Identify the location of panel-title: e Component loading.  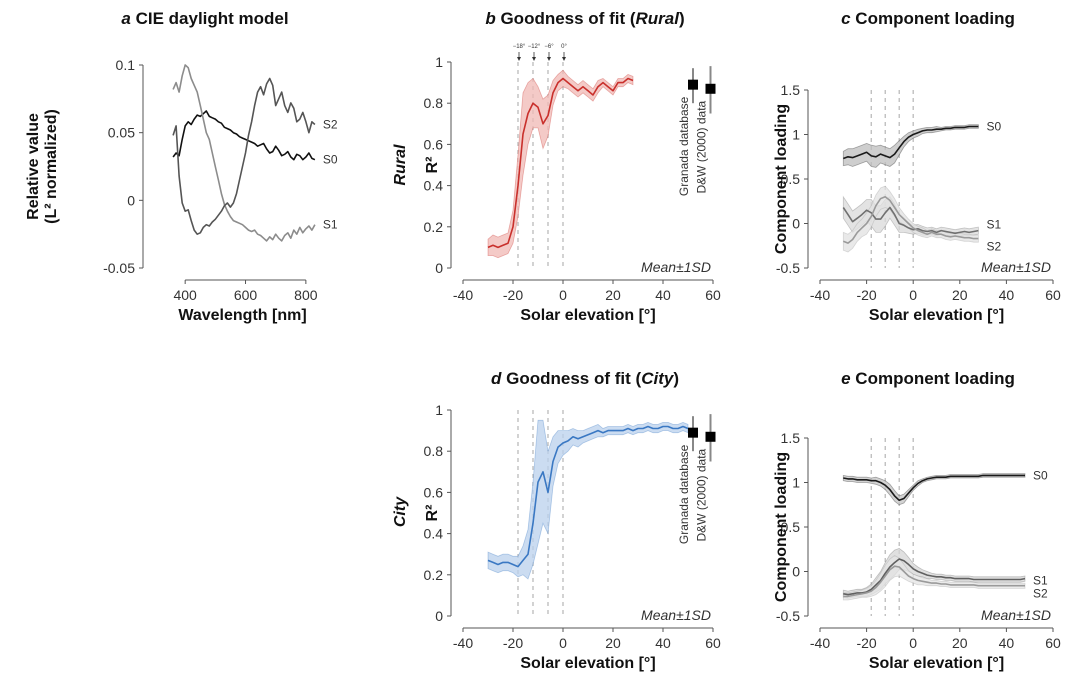
(928, 378).